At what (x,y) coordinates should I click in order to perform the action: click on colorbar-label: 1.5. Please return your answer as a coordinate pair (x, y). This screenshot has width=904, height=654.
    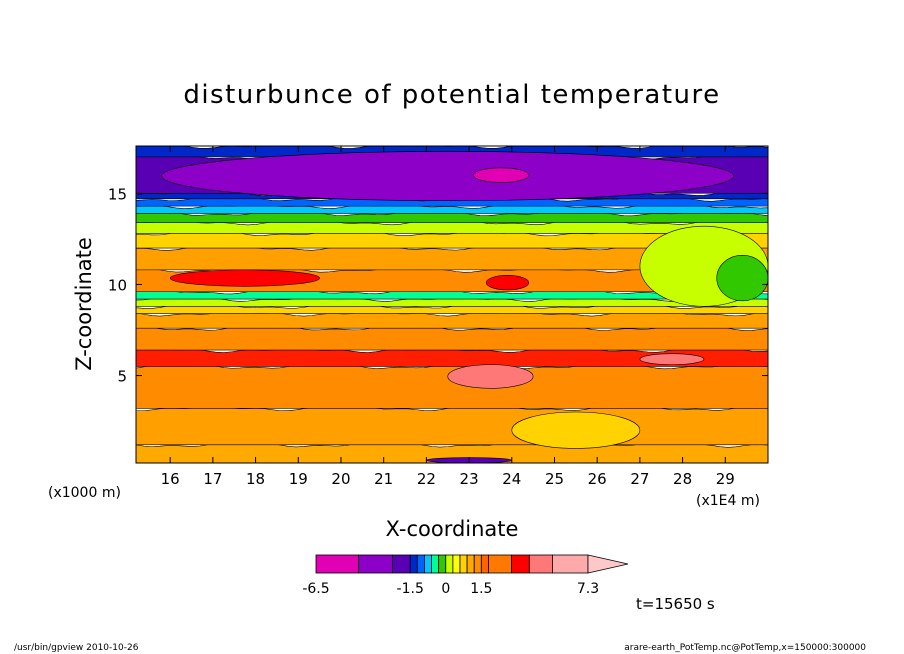
    Looking at the image, I should click on (481, 589).